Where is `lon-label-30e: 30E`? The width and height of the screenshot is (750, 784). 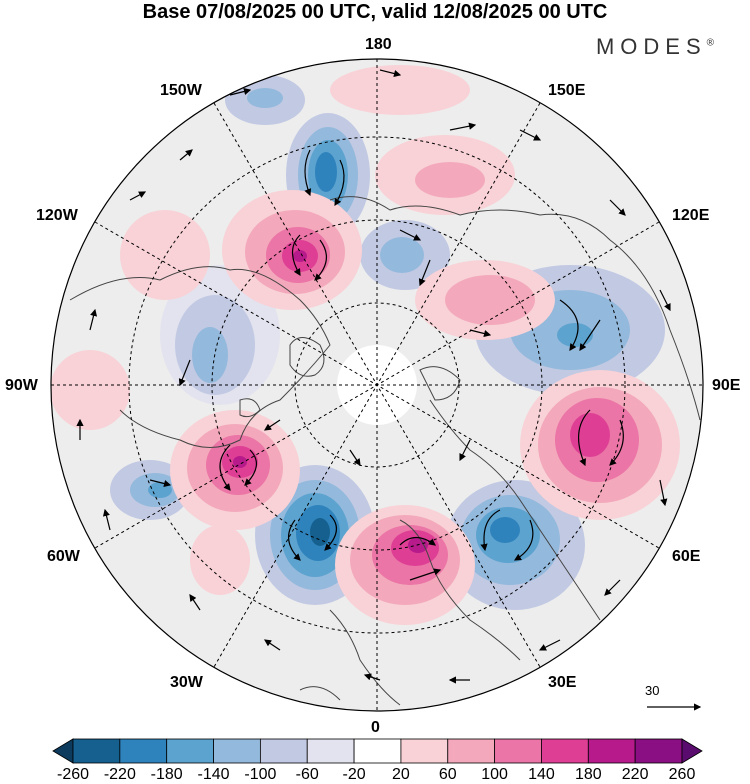
lon-label-30e: 30E is located at coordinates (562, 682).